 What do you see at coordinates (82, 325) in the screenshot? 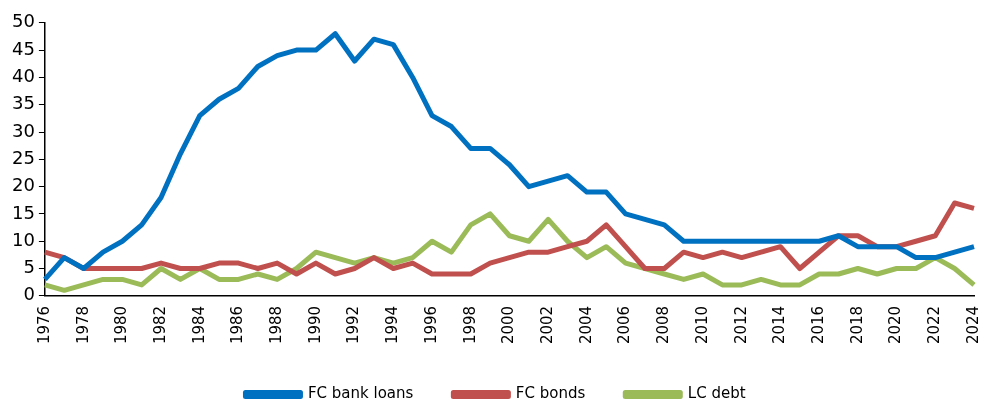
I see `x-tick-label: 1978` at bounding box center [82, 325].